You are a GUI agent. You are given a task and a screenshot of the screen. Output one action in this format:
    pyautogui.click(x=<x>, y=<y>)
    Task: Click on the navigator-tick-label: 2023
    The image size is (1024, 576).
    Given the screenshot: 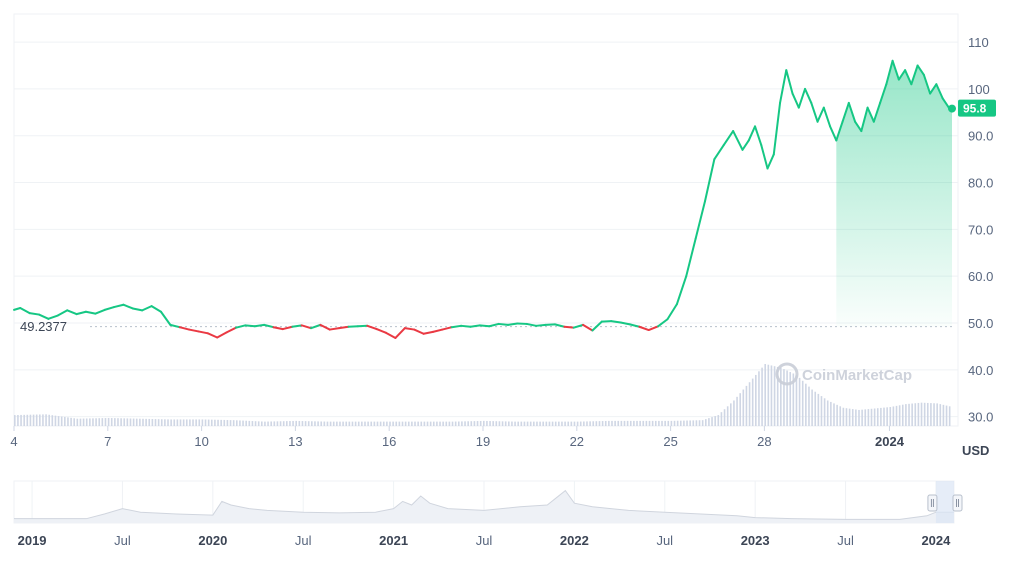 What is the action you would take?
    pyautogui.click(x=755, y=540)
    